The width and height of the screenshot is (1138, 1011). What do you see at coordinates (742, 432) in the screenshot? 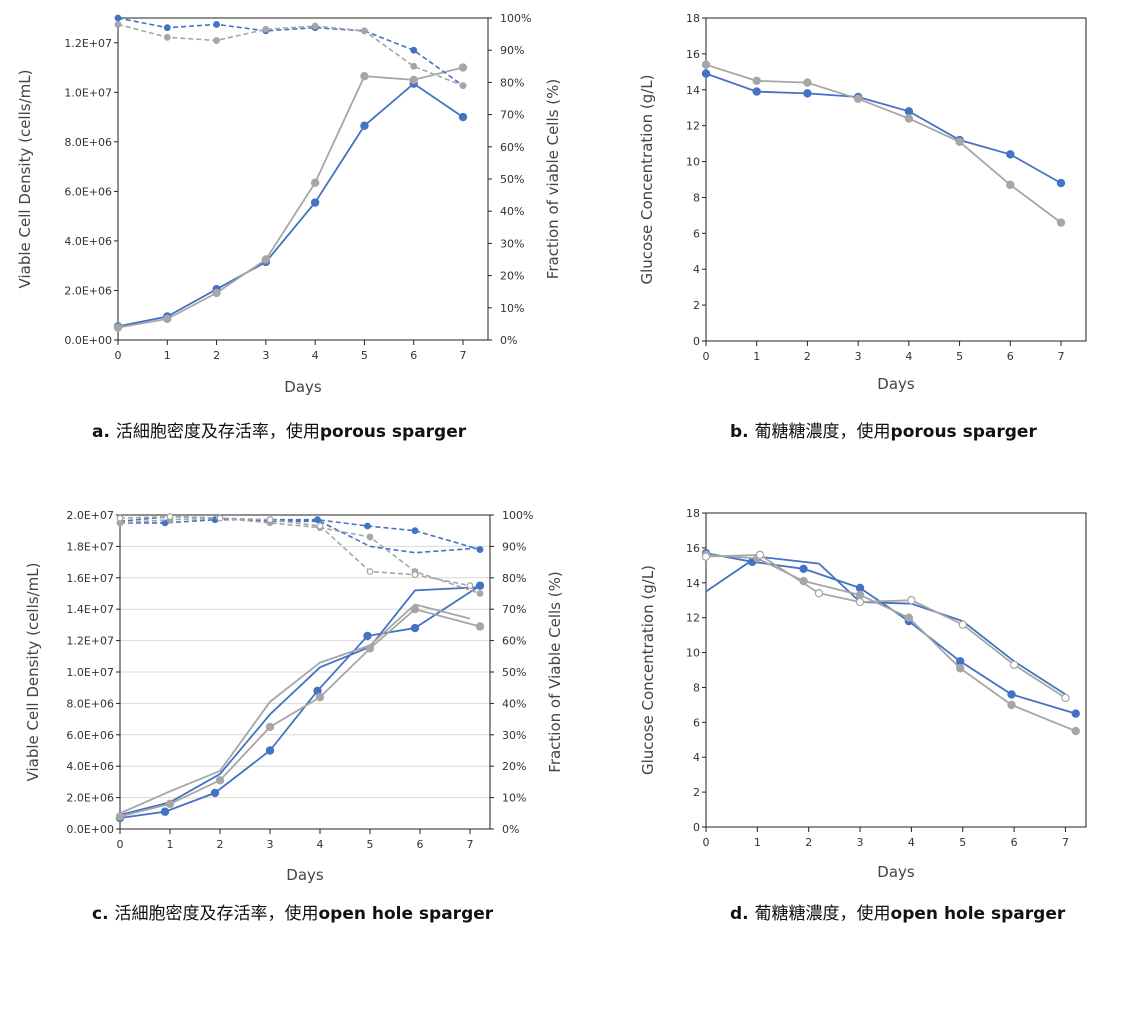
I see `caption-prefix: b.` at bounding box center [742, 432].